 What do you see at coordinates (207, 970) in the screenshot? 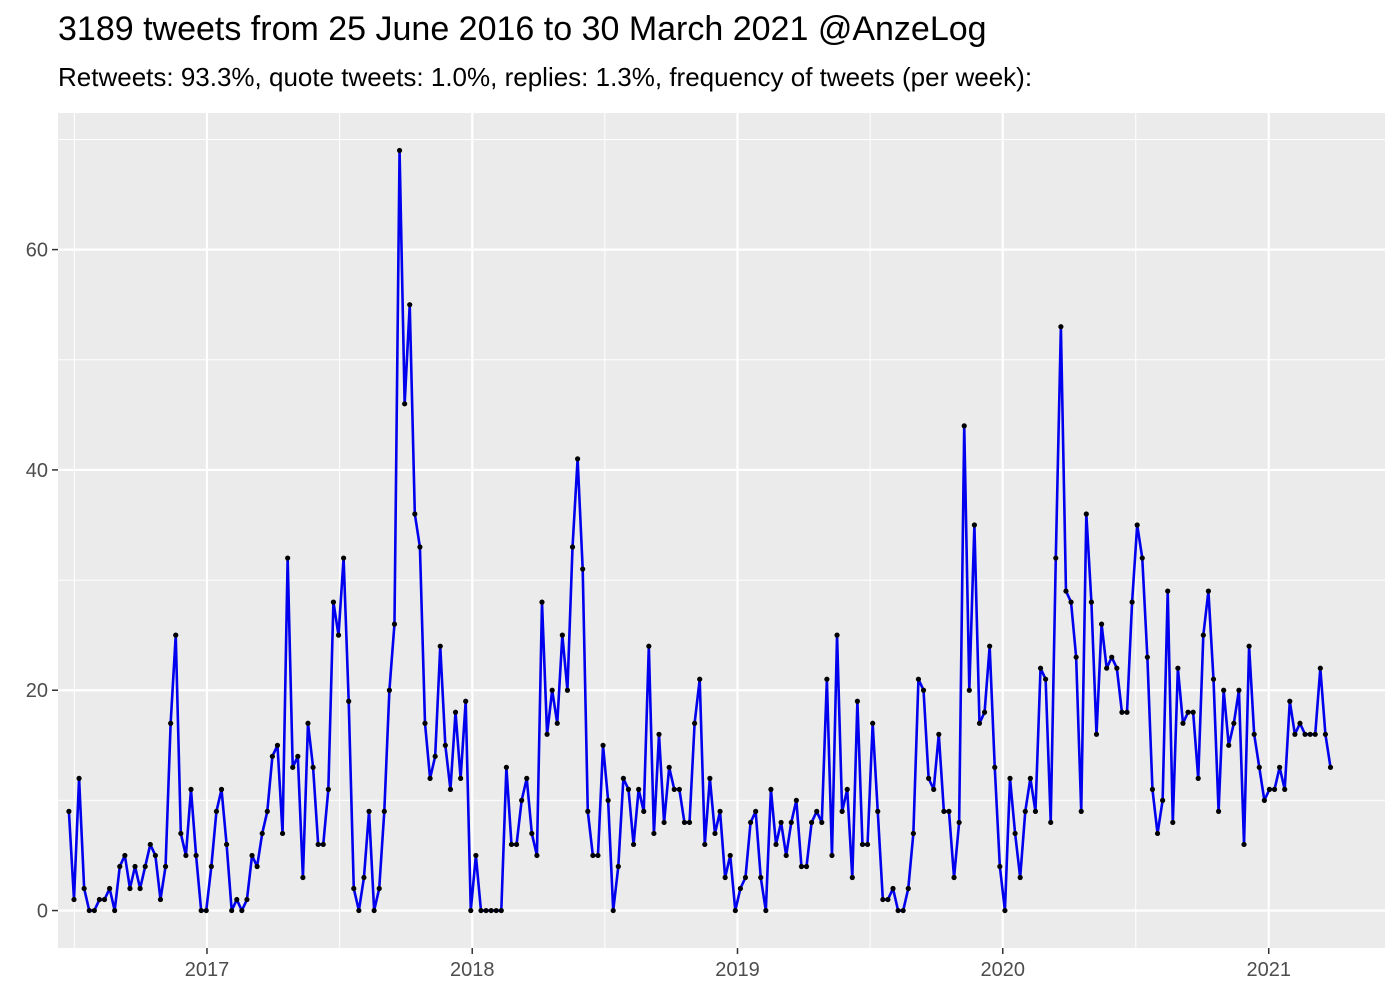
I see `x-tick-label: 2017` at bounding box center [207, 970].